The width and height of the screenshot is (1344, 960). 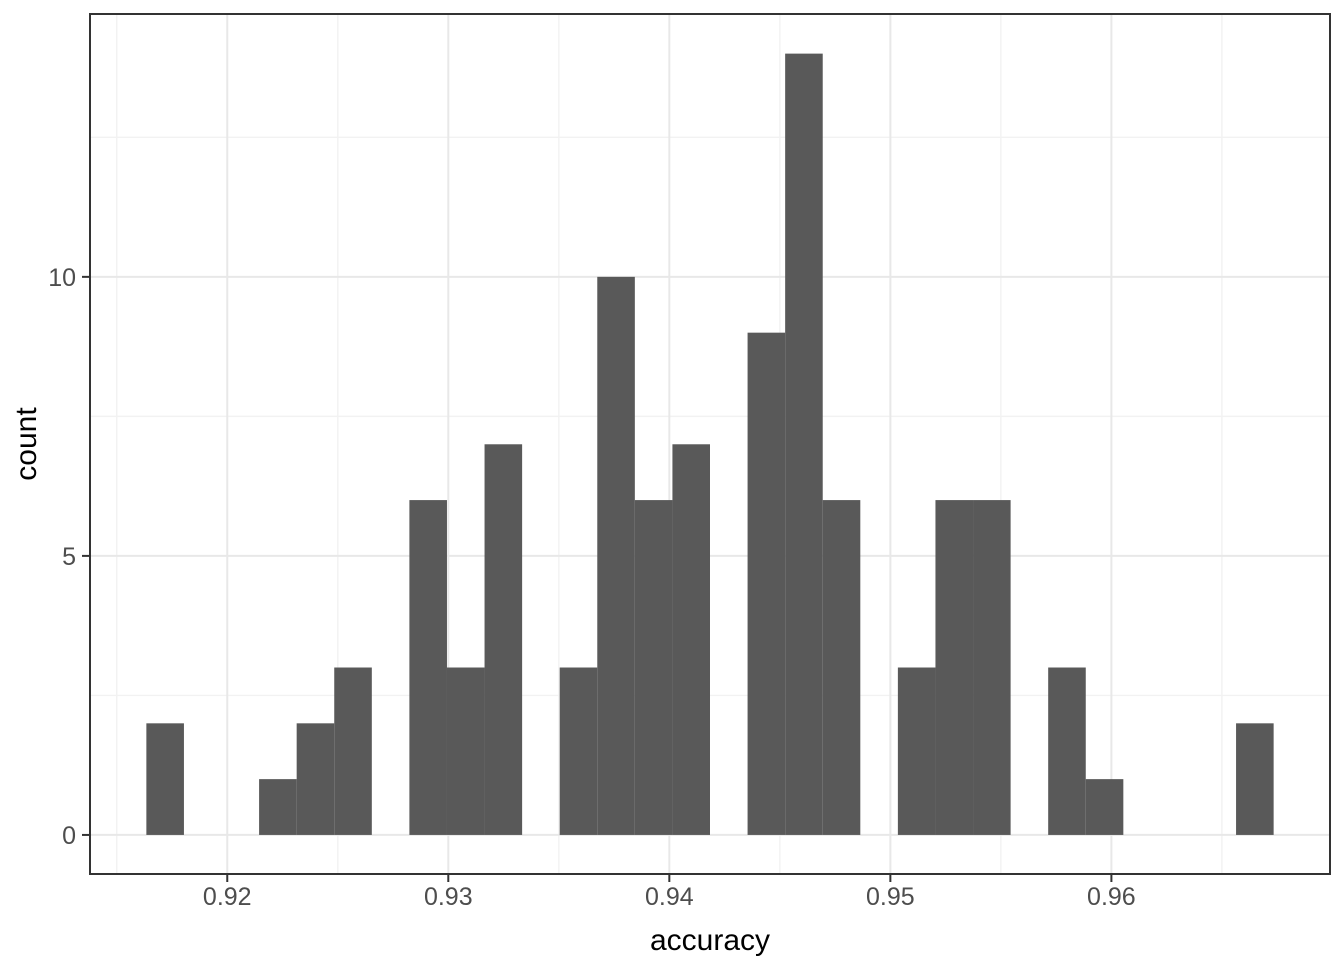 What do you see at coordinates (890, 897) in the screenshot?
I see `x-tick-label: 0.95` at bounding box center [890, 897].